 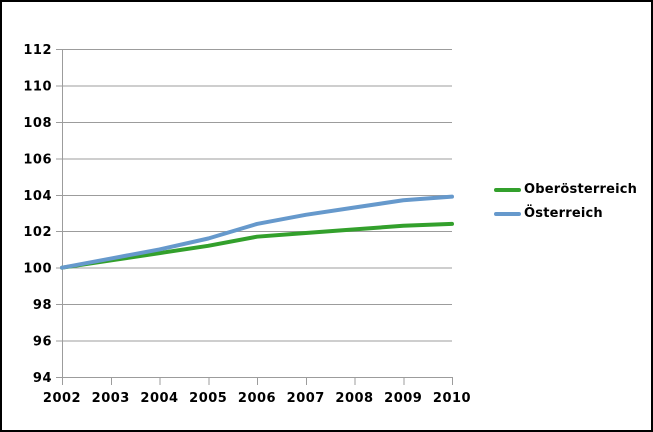 What do you see at coordinates (37, 86) in the screenshot?
I see `y-tick-label: 110` at bounding box center [37, 86].